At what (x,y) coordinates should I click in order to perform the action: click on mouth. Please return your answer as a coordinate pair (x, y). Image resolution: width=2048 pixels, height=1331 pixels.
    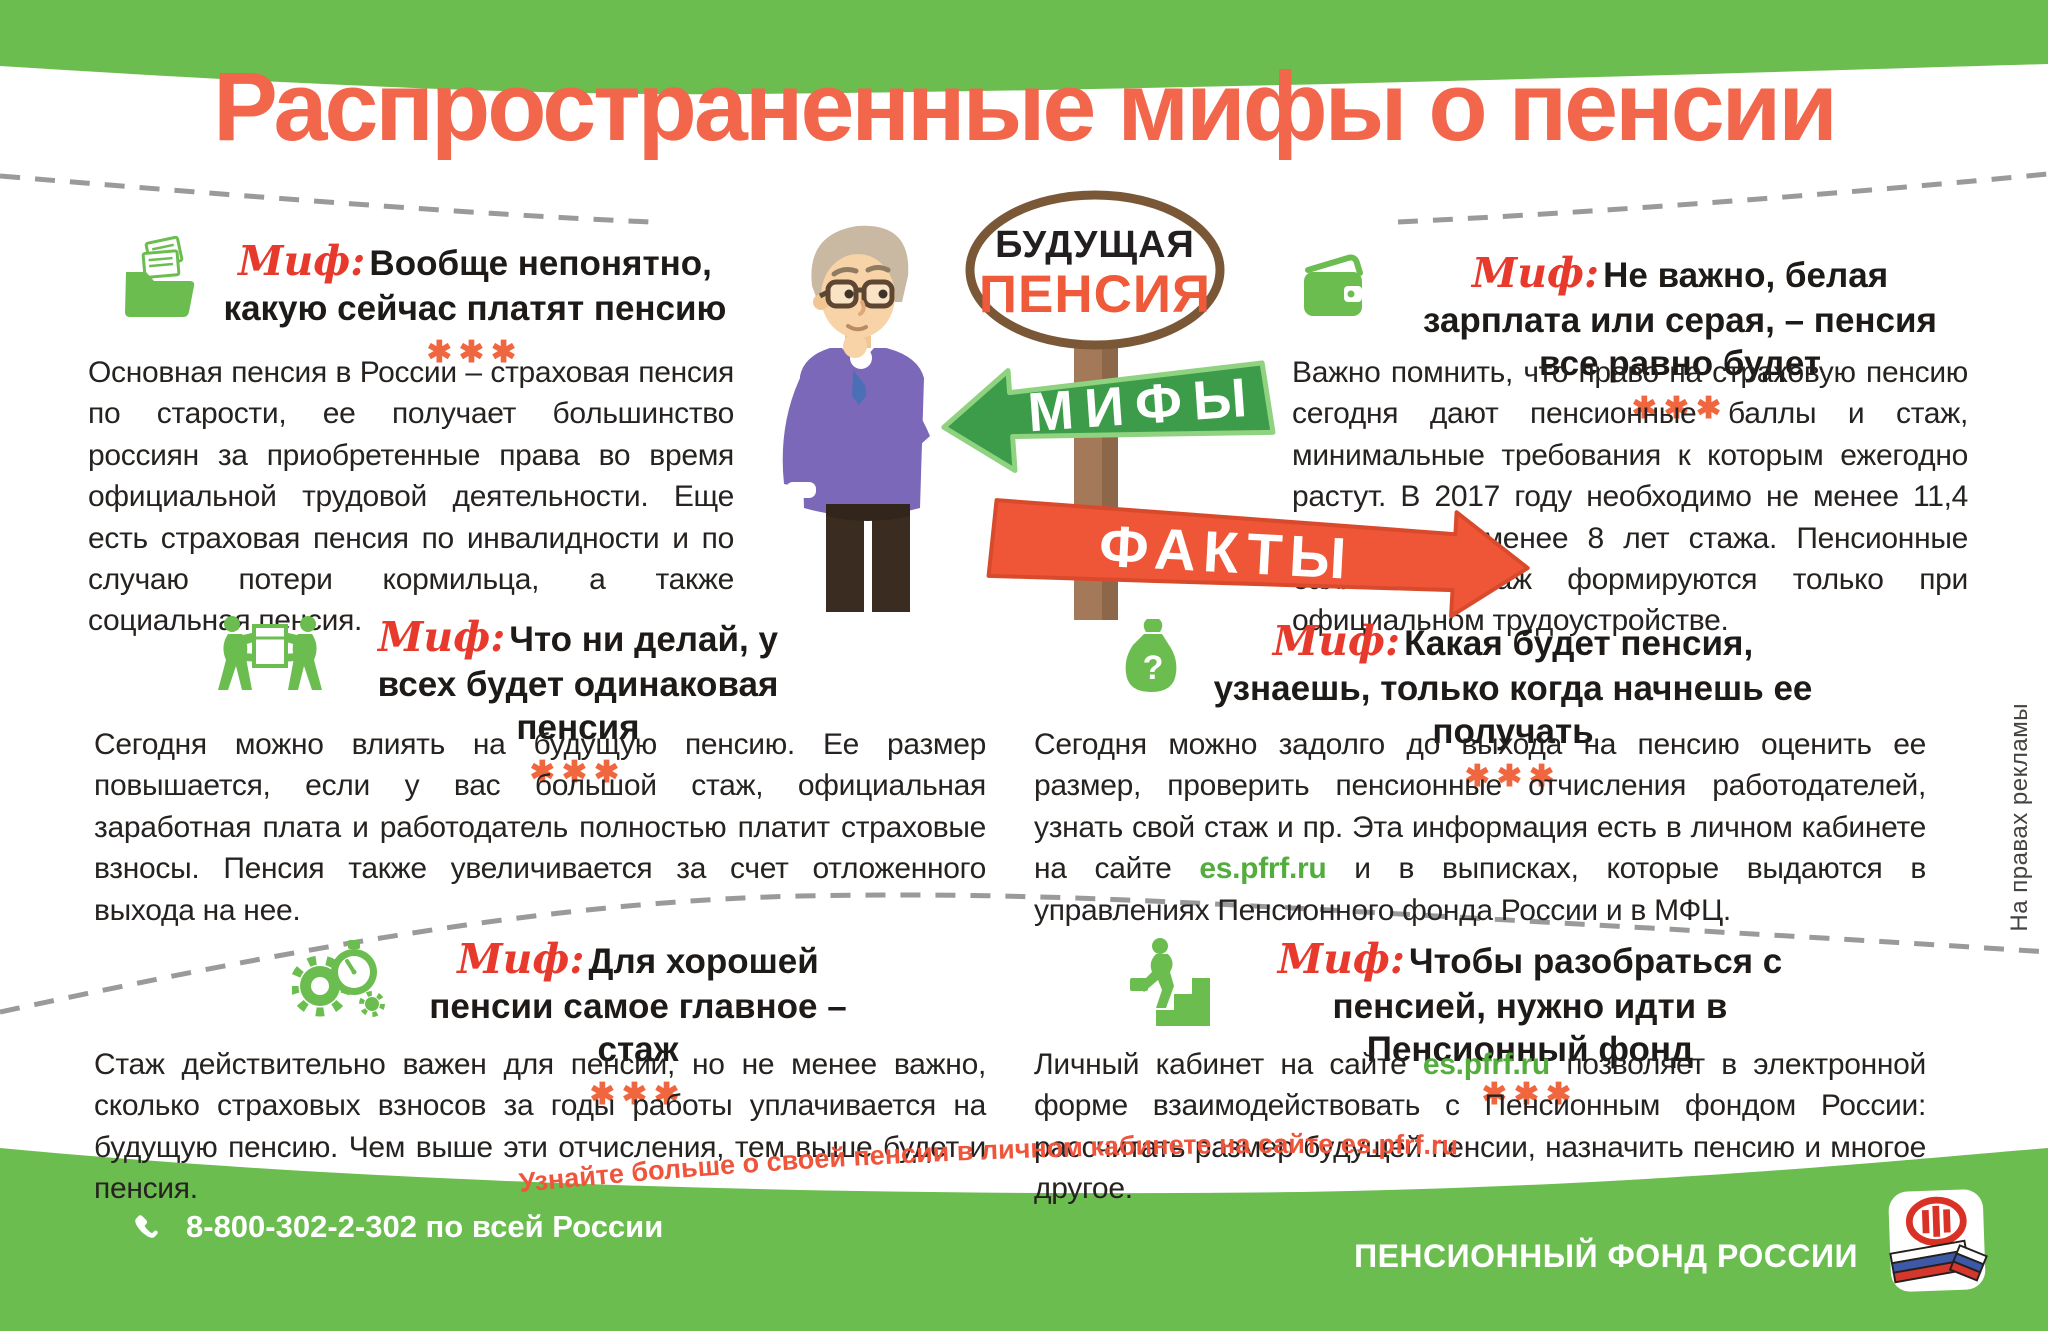
    Looking at the image, I should click on (857, 328).